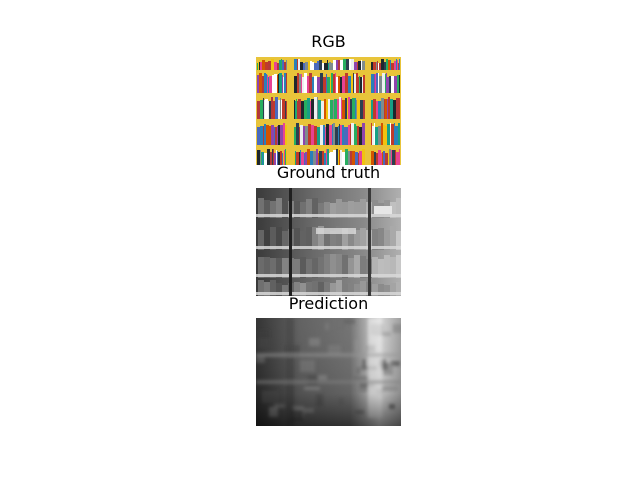  Describe the element at coordinates (328, 41) in the screenshot. I see `rgb-panel-title: RGB` at that location.